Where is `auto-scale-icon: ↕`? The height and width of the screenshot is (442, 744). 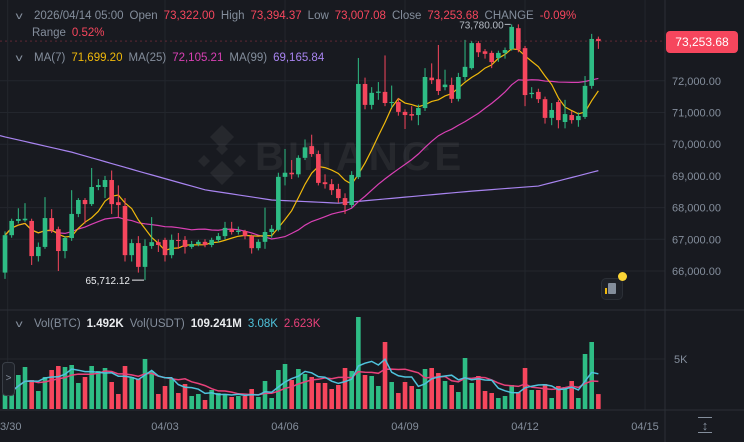
auto-scale-icon: ↕ is located at coordinates (705, 425).